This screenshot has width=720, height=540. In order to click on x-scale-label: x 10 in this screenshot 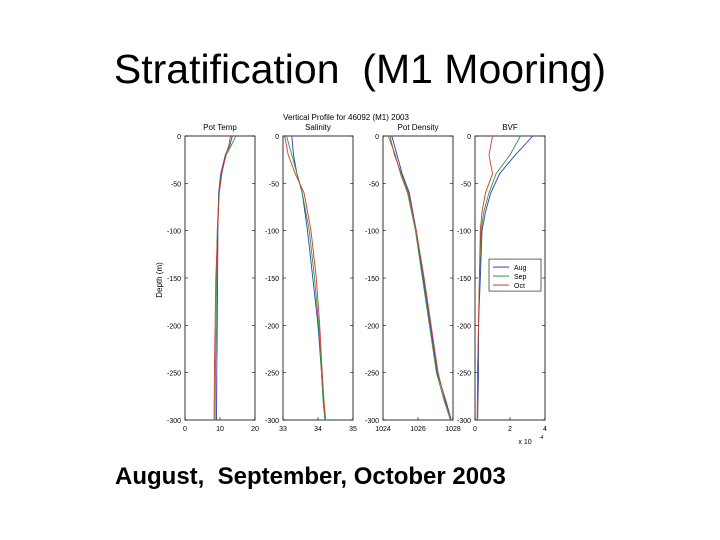, I will do `click(524, 442)`.